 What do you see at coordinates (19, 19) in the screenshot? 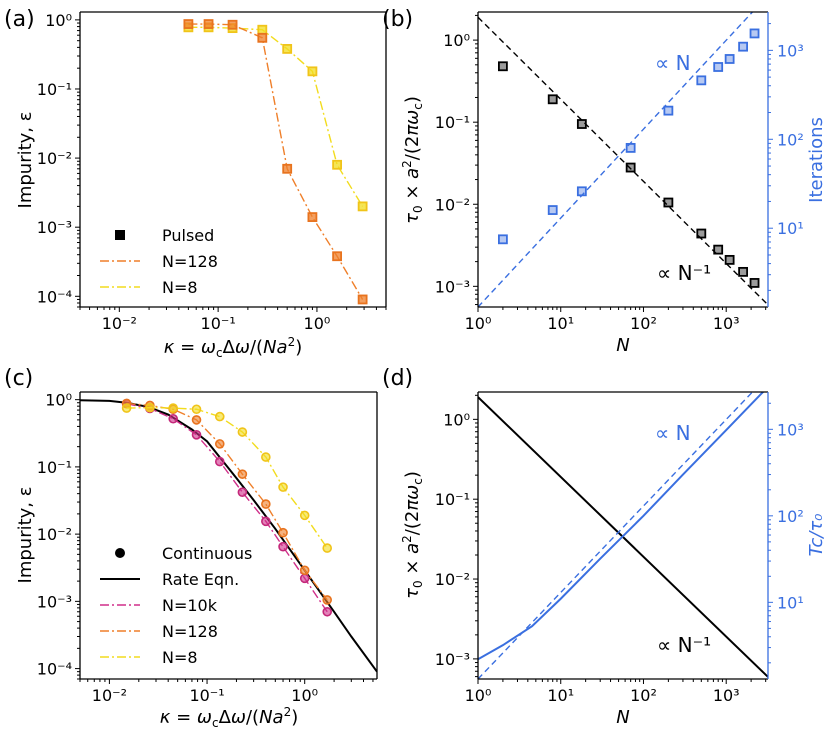
I see `panel-label-a: (a)` at bounding box center [19, 19].